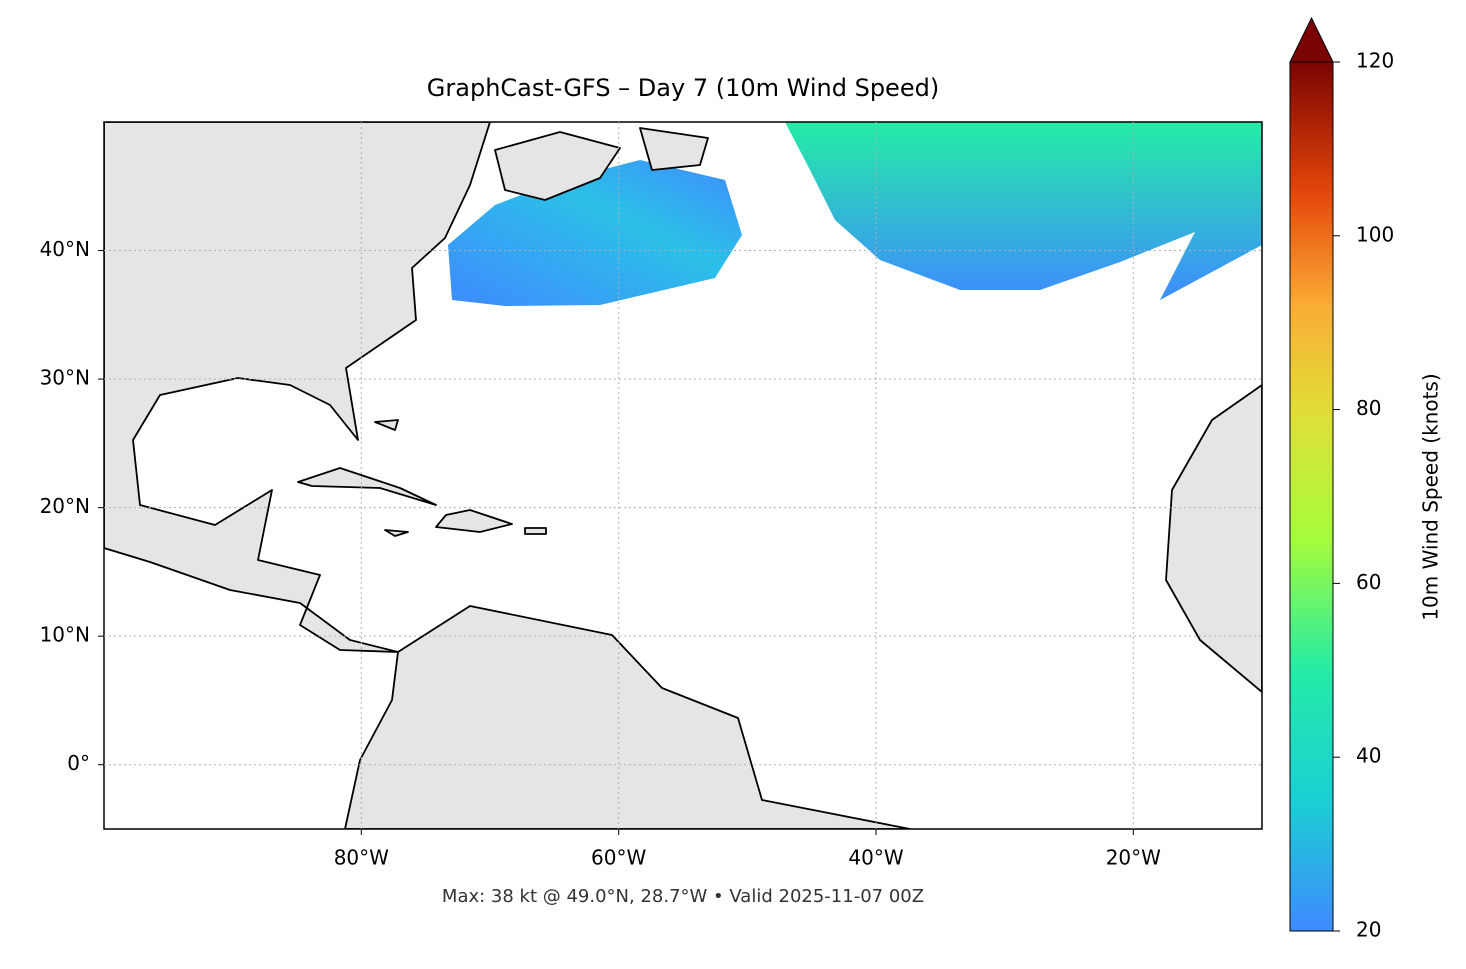 The width and height of the screenshot is (1466, 969). What do you see at coordinates (1368, 582) in the screenshot?
I see `colorbar-tick-label: 60` at bounding box center [1368, 582].